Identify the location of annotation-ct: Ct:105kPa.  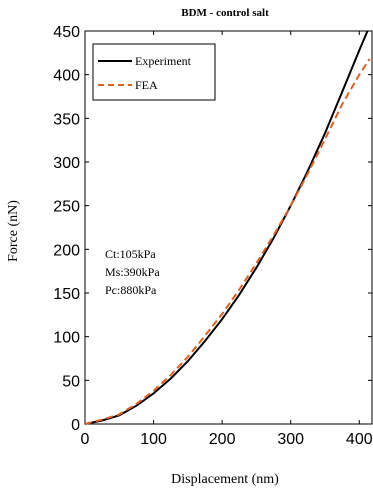
(130, 254).